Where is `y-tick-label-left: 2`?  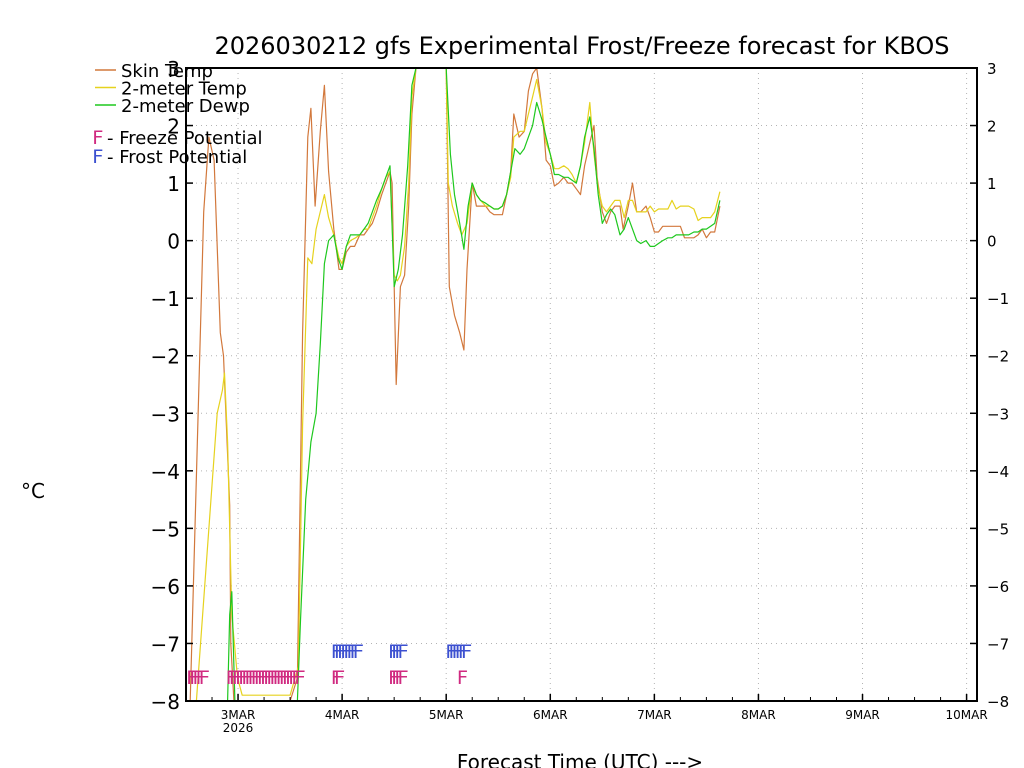 y-tick-label-left: 2 is located at coordinates (173, 127).